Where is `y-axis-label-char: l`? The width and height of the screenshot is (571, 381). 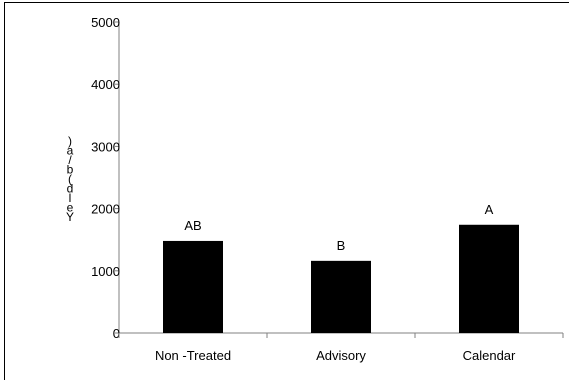 y-axis-label-char: l is located at coordinates (70, 198).